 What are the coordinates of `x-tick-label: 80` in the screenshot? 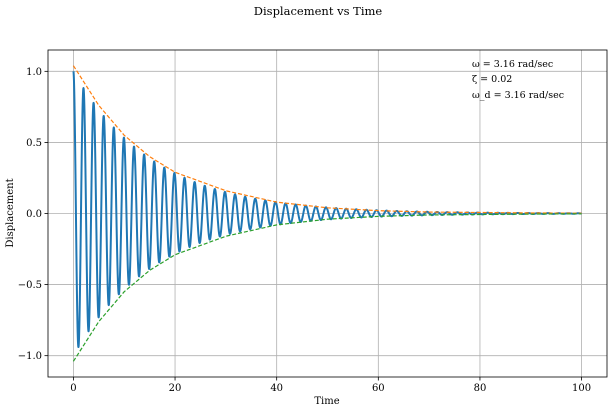 It's located at (480, 388).